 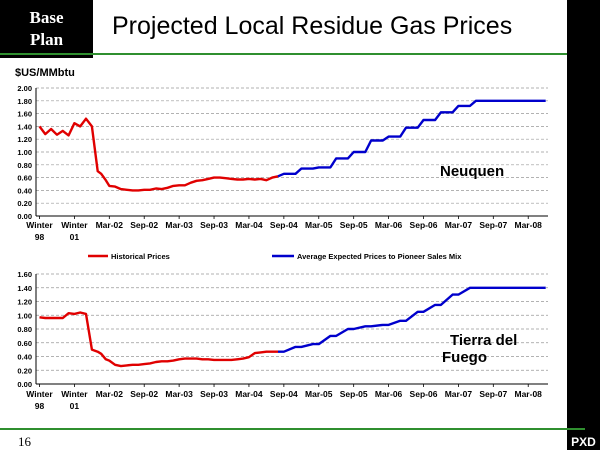 I want to click on base-plan-badge: Base Plan, so click(x=46, y=29).